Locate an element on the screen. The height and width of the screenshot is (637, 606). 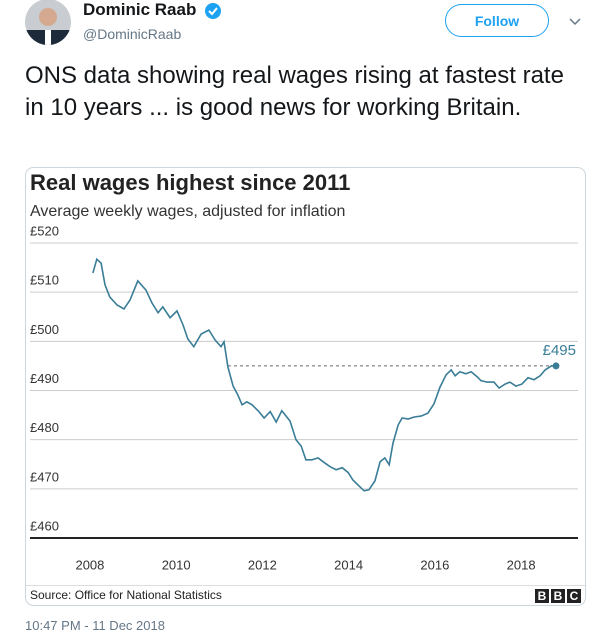
y-tick-label: £460 is located at coordinates (44, 525).